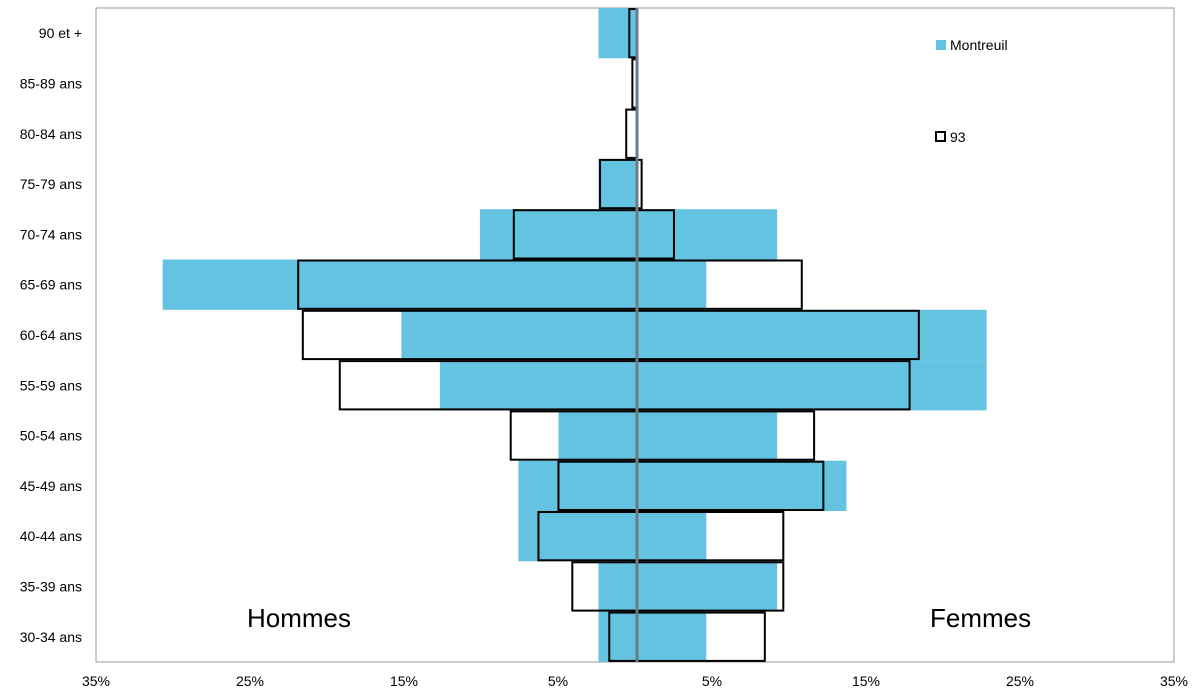 The width and height of the screenshot is (1199, 689). What do you see at coordinates (51, 234) in the screenshot?
I see `category-label-70-74-ans: 70-74 ans` at bounding box center [51, 234].